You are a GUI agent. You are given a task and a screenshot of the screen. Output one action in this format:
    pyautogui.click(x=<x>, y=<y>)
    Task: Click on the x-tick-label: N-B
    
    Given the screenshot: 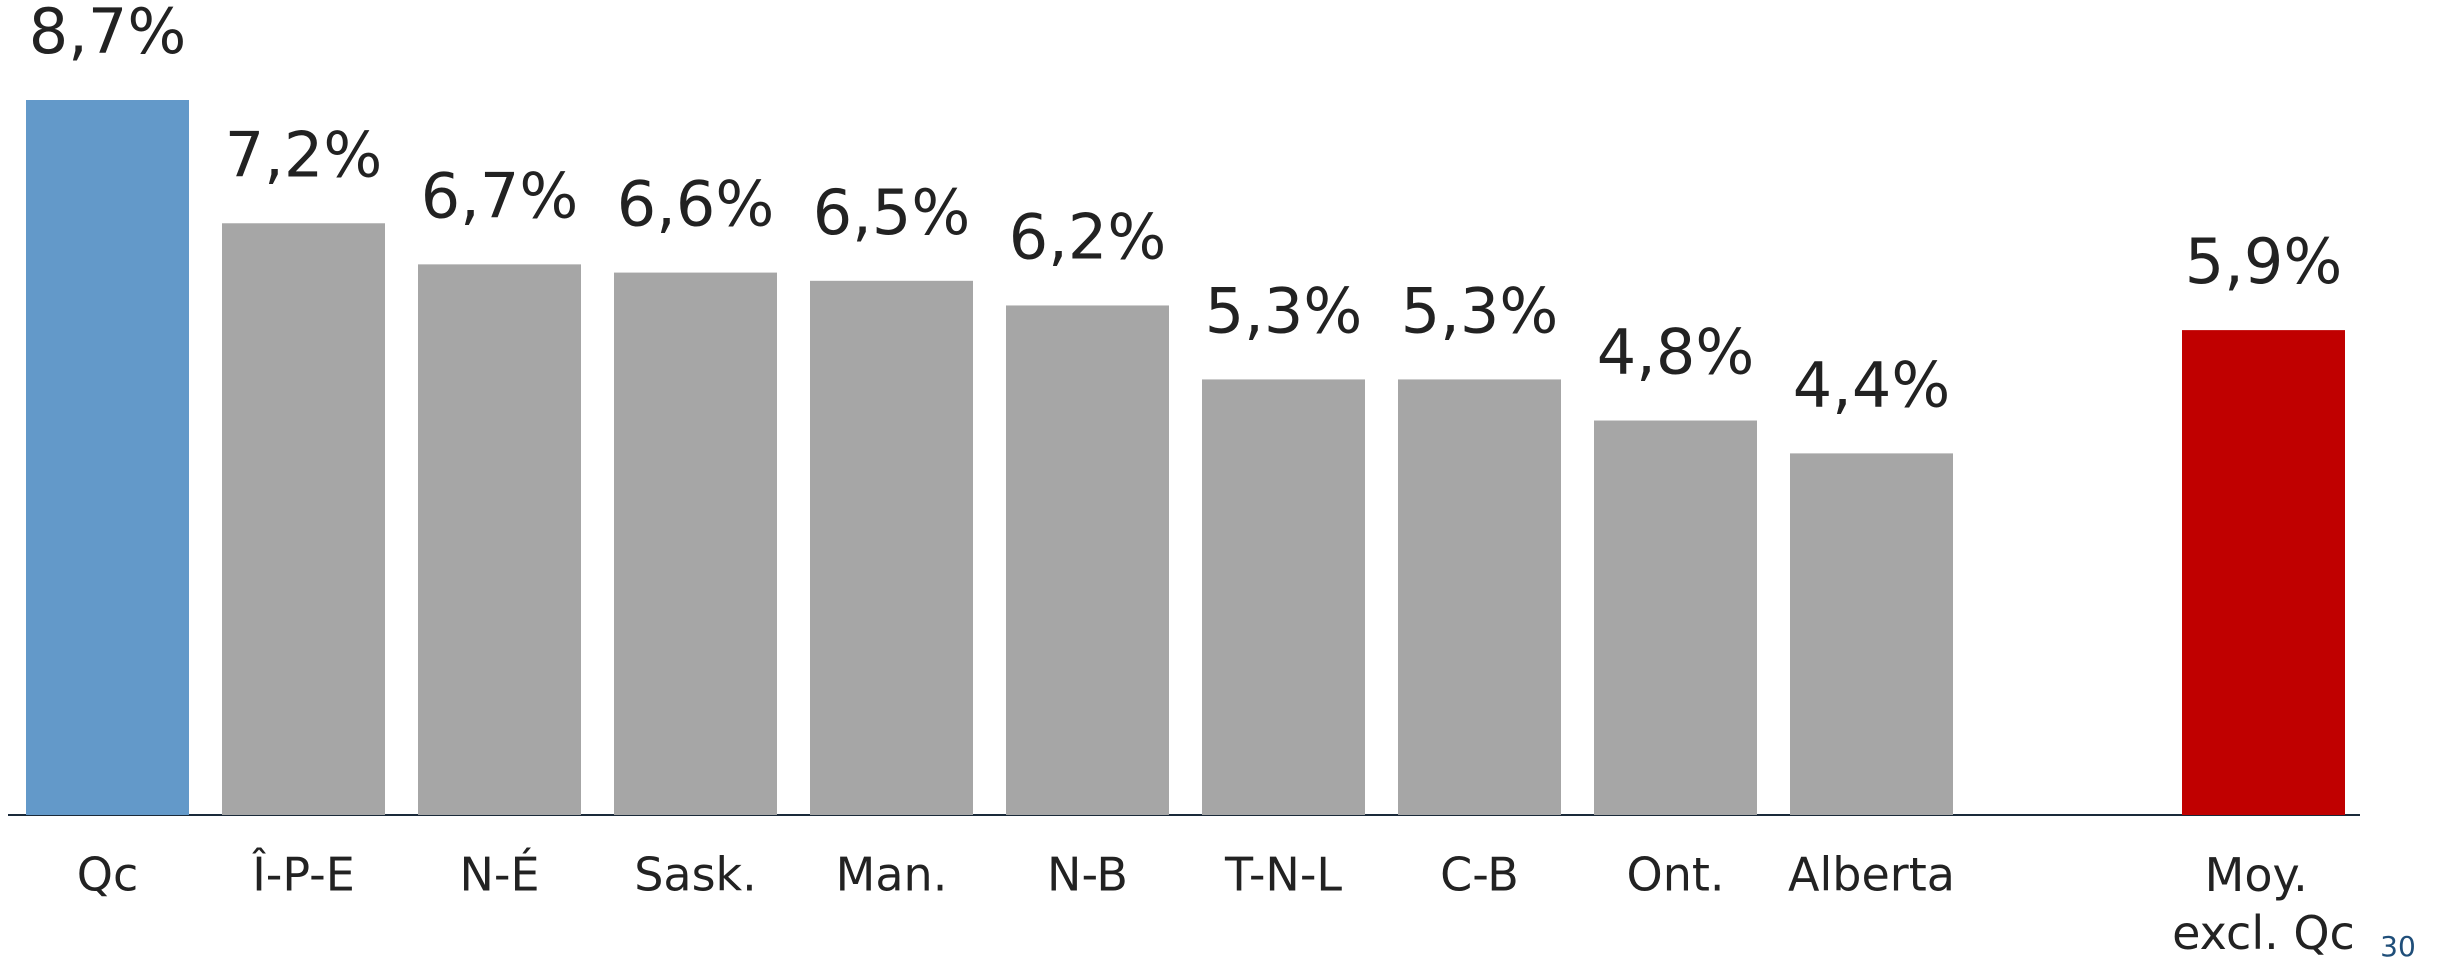 What is the action you would take?
    pyautogui.click(x=1087, y=875)
    